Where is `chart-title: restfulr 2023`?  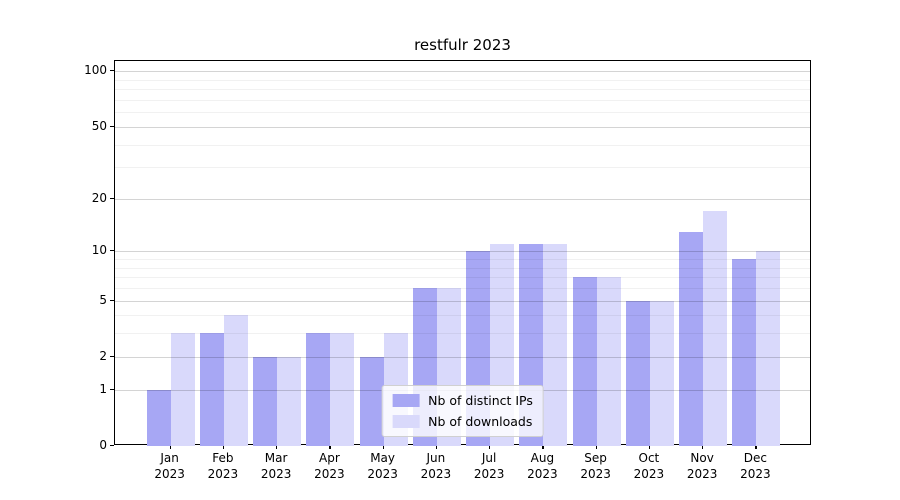 chart-title: restfulr 2023 is located at coordinates (462, 45).